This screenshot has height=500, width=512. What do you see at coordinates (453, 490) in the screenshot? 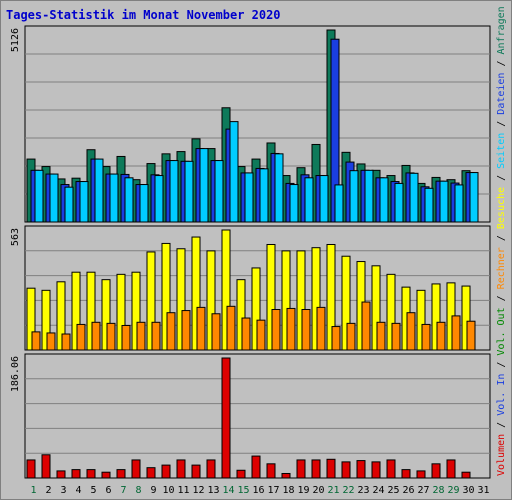
I see `day-label-29: 29` at bounding box center [453, 490].